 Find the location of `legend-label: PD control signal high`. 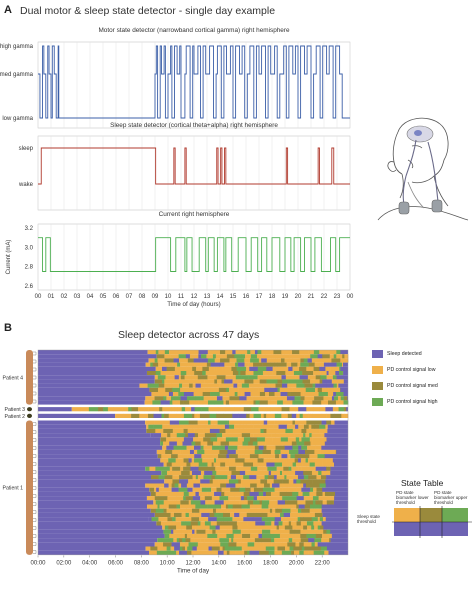

legend-label: PD control signal high is located at coordinates (412, 402).